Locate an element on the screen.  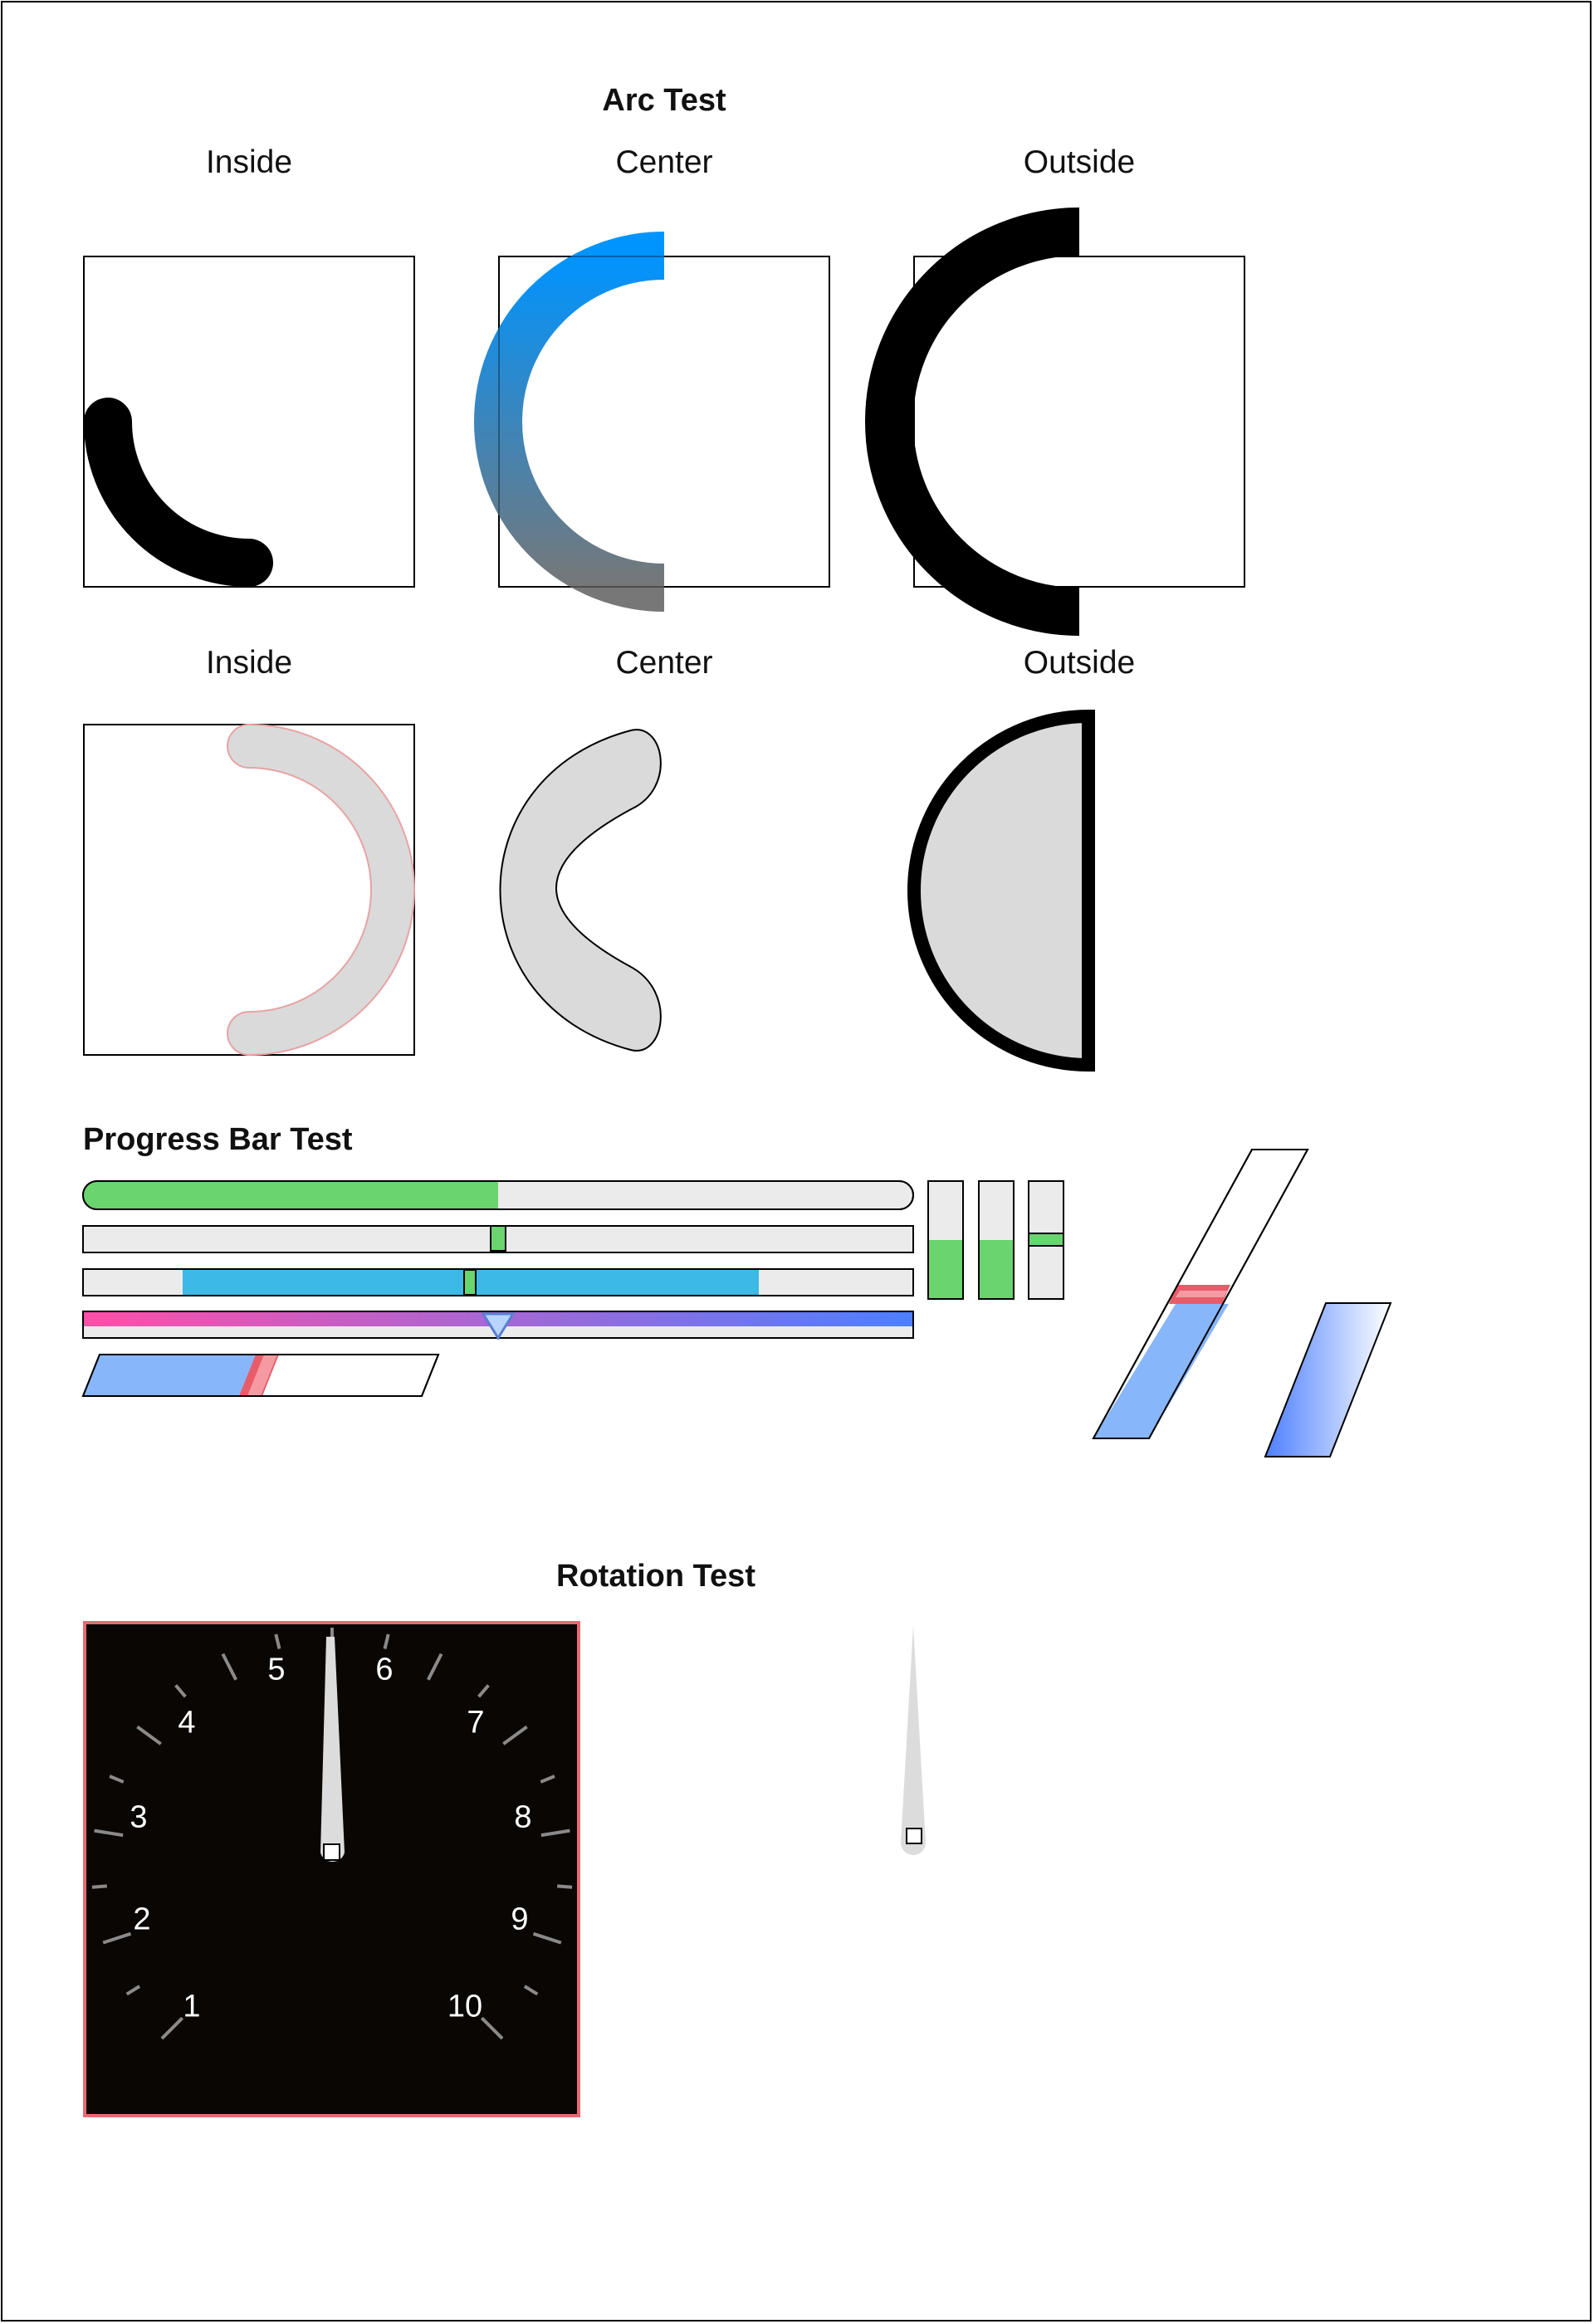
gauge-number-6: 6 is located at coordinates (384, 1669).